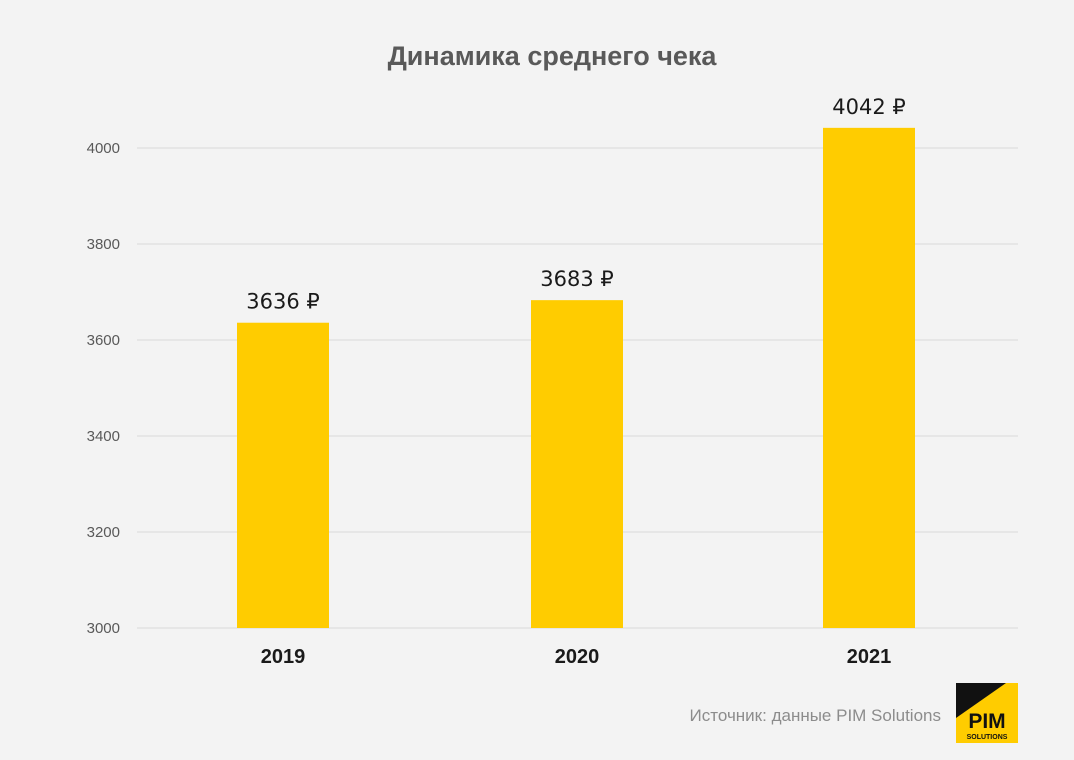 This screenshot has width=1074, height=760. What do you see at coordinates (987, 737) in the screenshot?
I see `logo-sub-text: SOLUTIONS` at bounding box center [987, 737].